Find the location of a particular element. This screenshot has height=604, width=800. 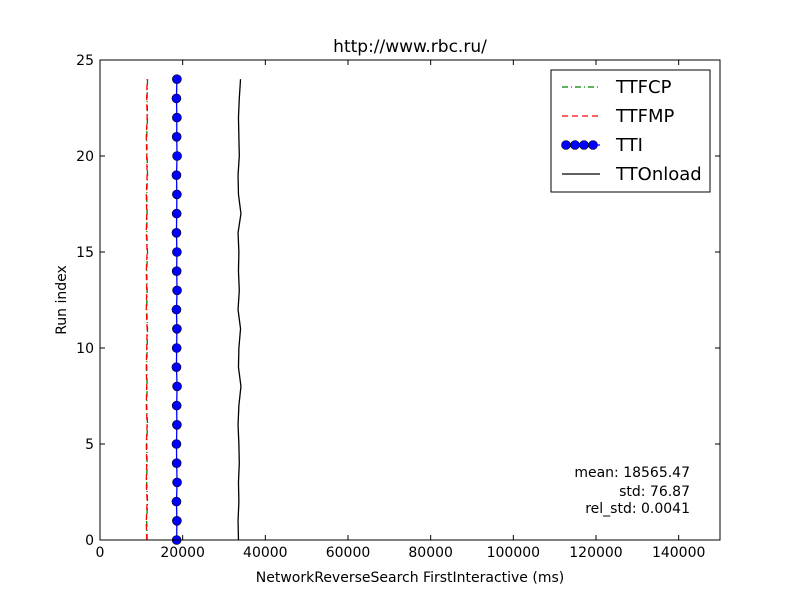

x-tick-label: 120000 is located at coordinates (595, 553).